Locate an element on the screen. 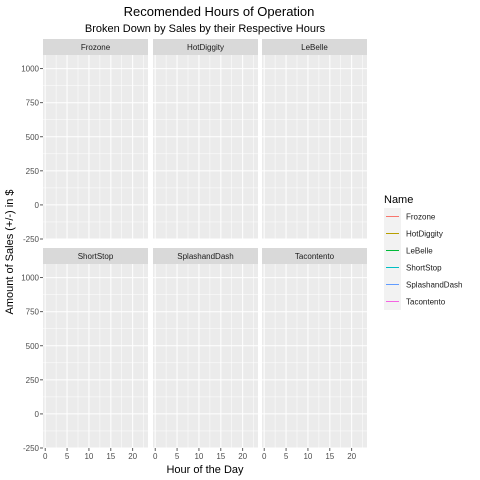 This screenshot has height=480, width=480. legend-item-tacontento: Tacontento is located at coordinates (415, 301).